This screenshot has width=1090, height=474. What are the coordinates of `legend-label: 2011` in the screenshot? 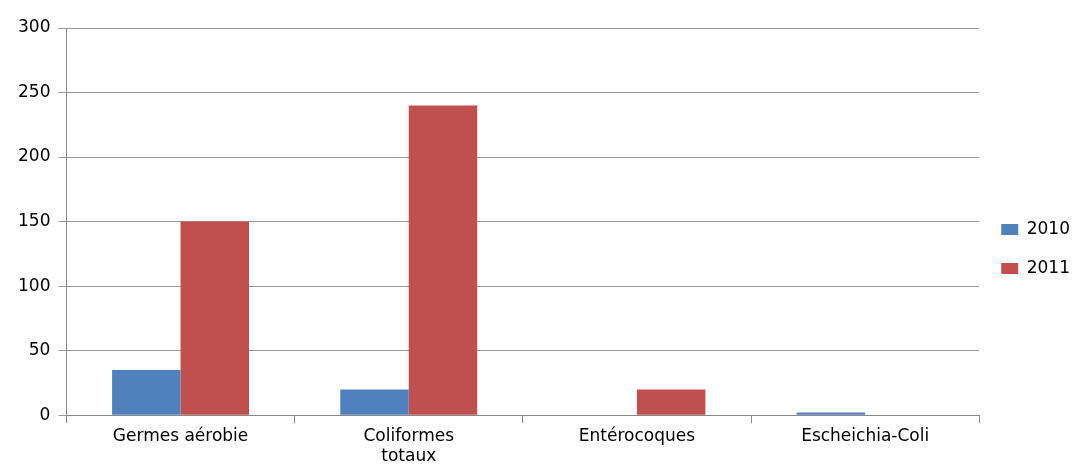 It's located at (1048, 266).